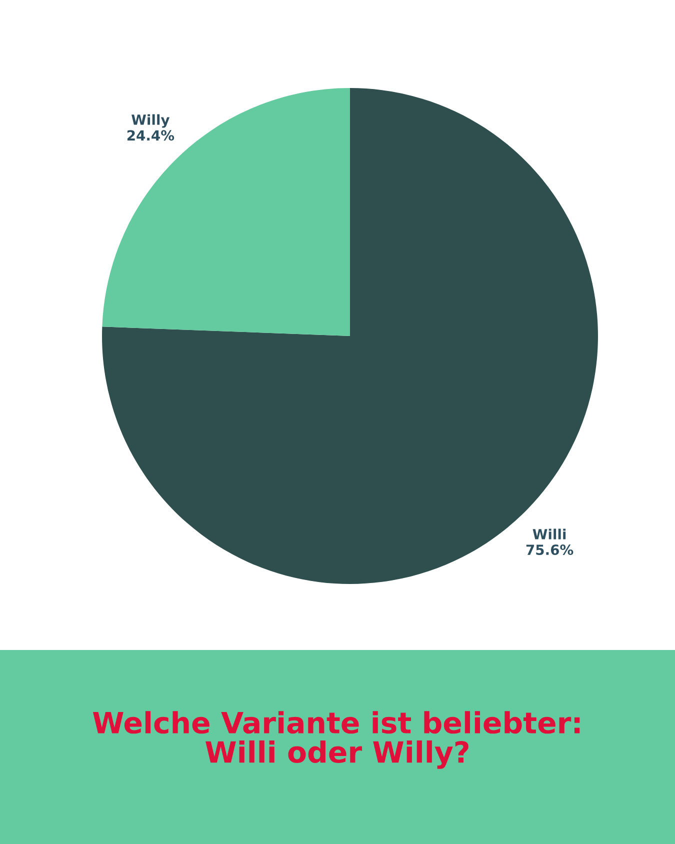 Image resolution: width=675 pixels, height=844 pixels. I want to click on data-label: 75.6%, so click(550, 550).